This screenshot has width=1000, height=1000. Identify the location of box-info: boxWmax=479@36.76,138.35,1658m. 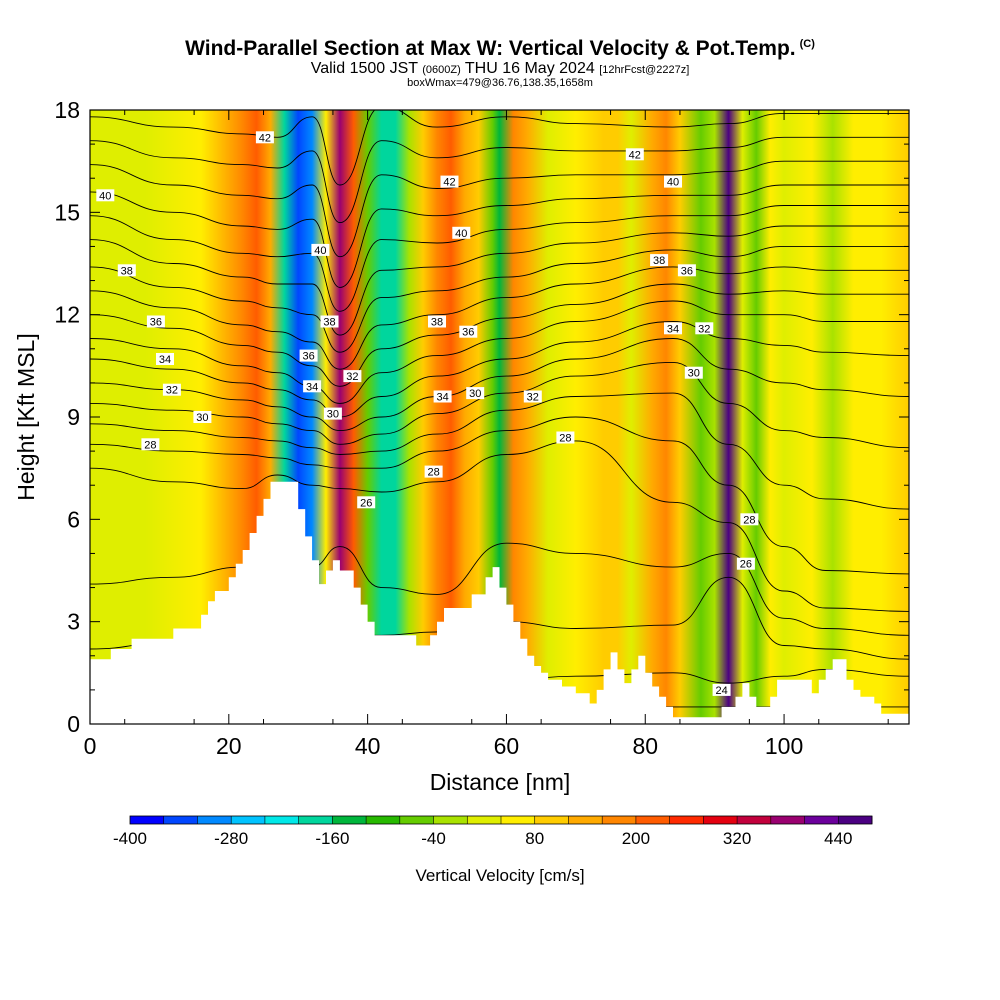
(500, 83).